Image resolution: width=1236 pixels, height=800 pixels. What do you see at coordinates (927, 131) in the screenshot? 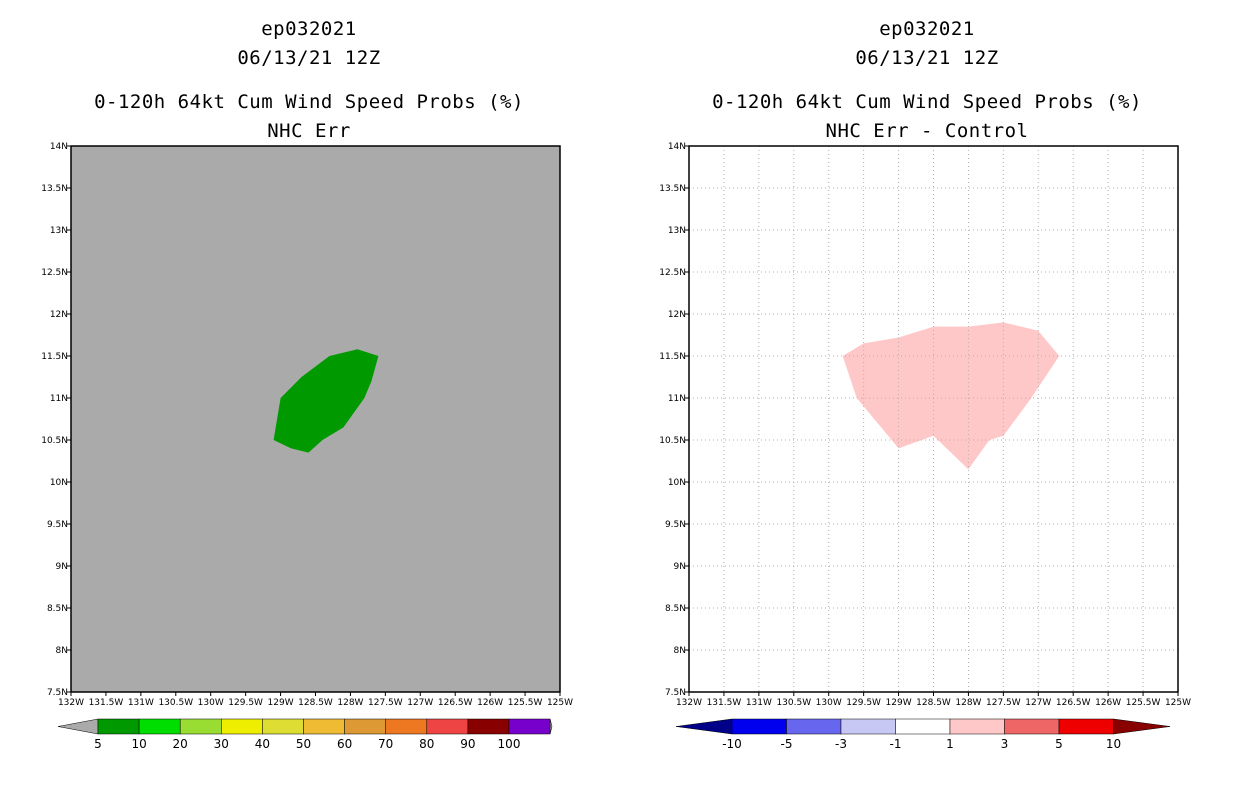
I see `right-subtitle: NHC Err - Control` at bounding box center [927, 131].